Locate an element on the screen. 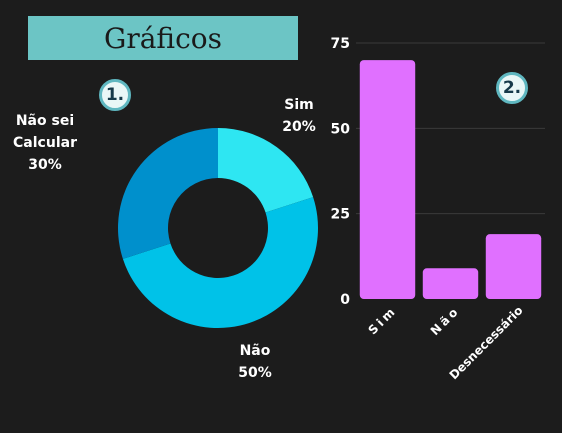 This screenshot has width=562, height=433. page-title: Gráficos is located at coordinates (163, 38).